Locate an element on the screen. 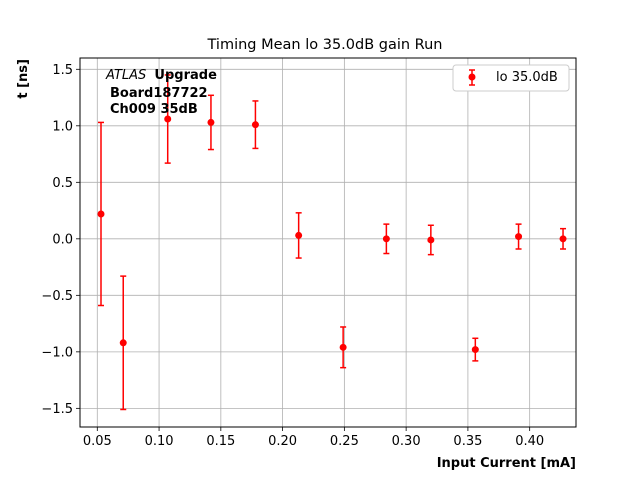 The height and width of the screenshot is (480, 640). x-tick-label: 0.05 is located at coordinates (97, 441).